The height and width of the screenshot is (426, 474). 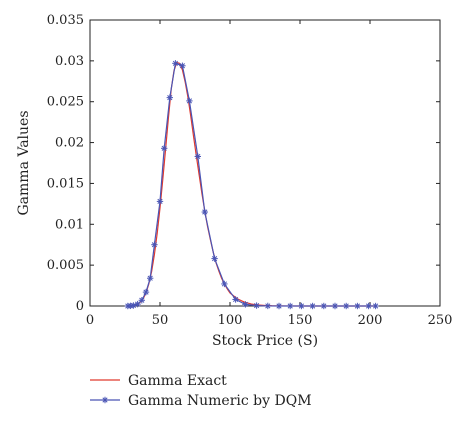 What do you see at coordinates (370, 320) in the screenshot?
I see `x-tick-label: 200` at bounding box center [370, 320].